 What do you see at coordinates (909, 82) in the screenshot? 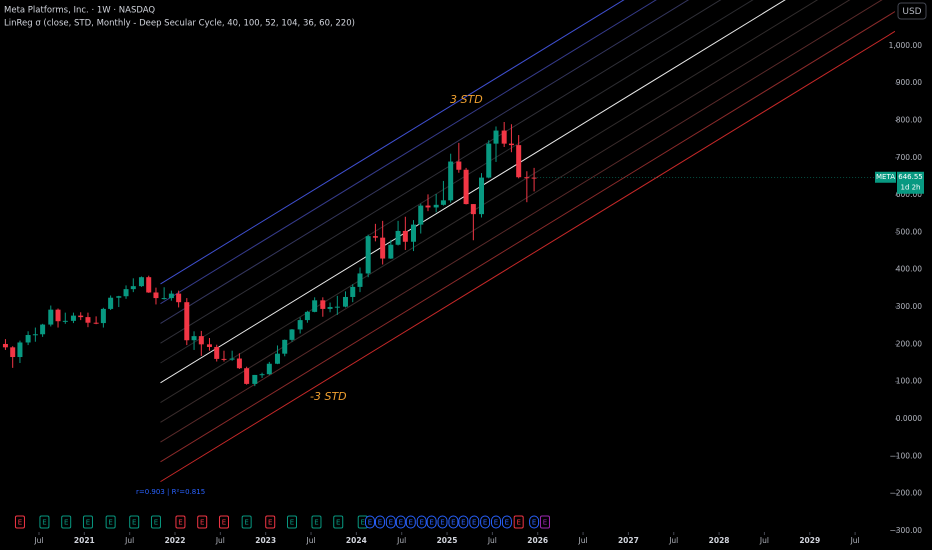
I see `y-tick-label: 900.00` at bounding box center [909, 82].